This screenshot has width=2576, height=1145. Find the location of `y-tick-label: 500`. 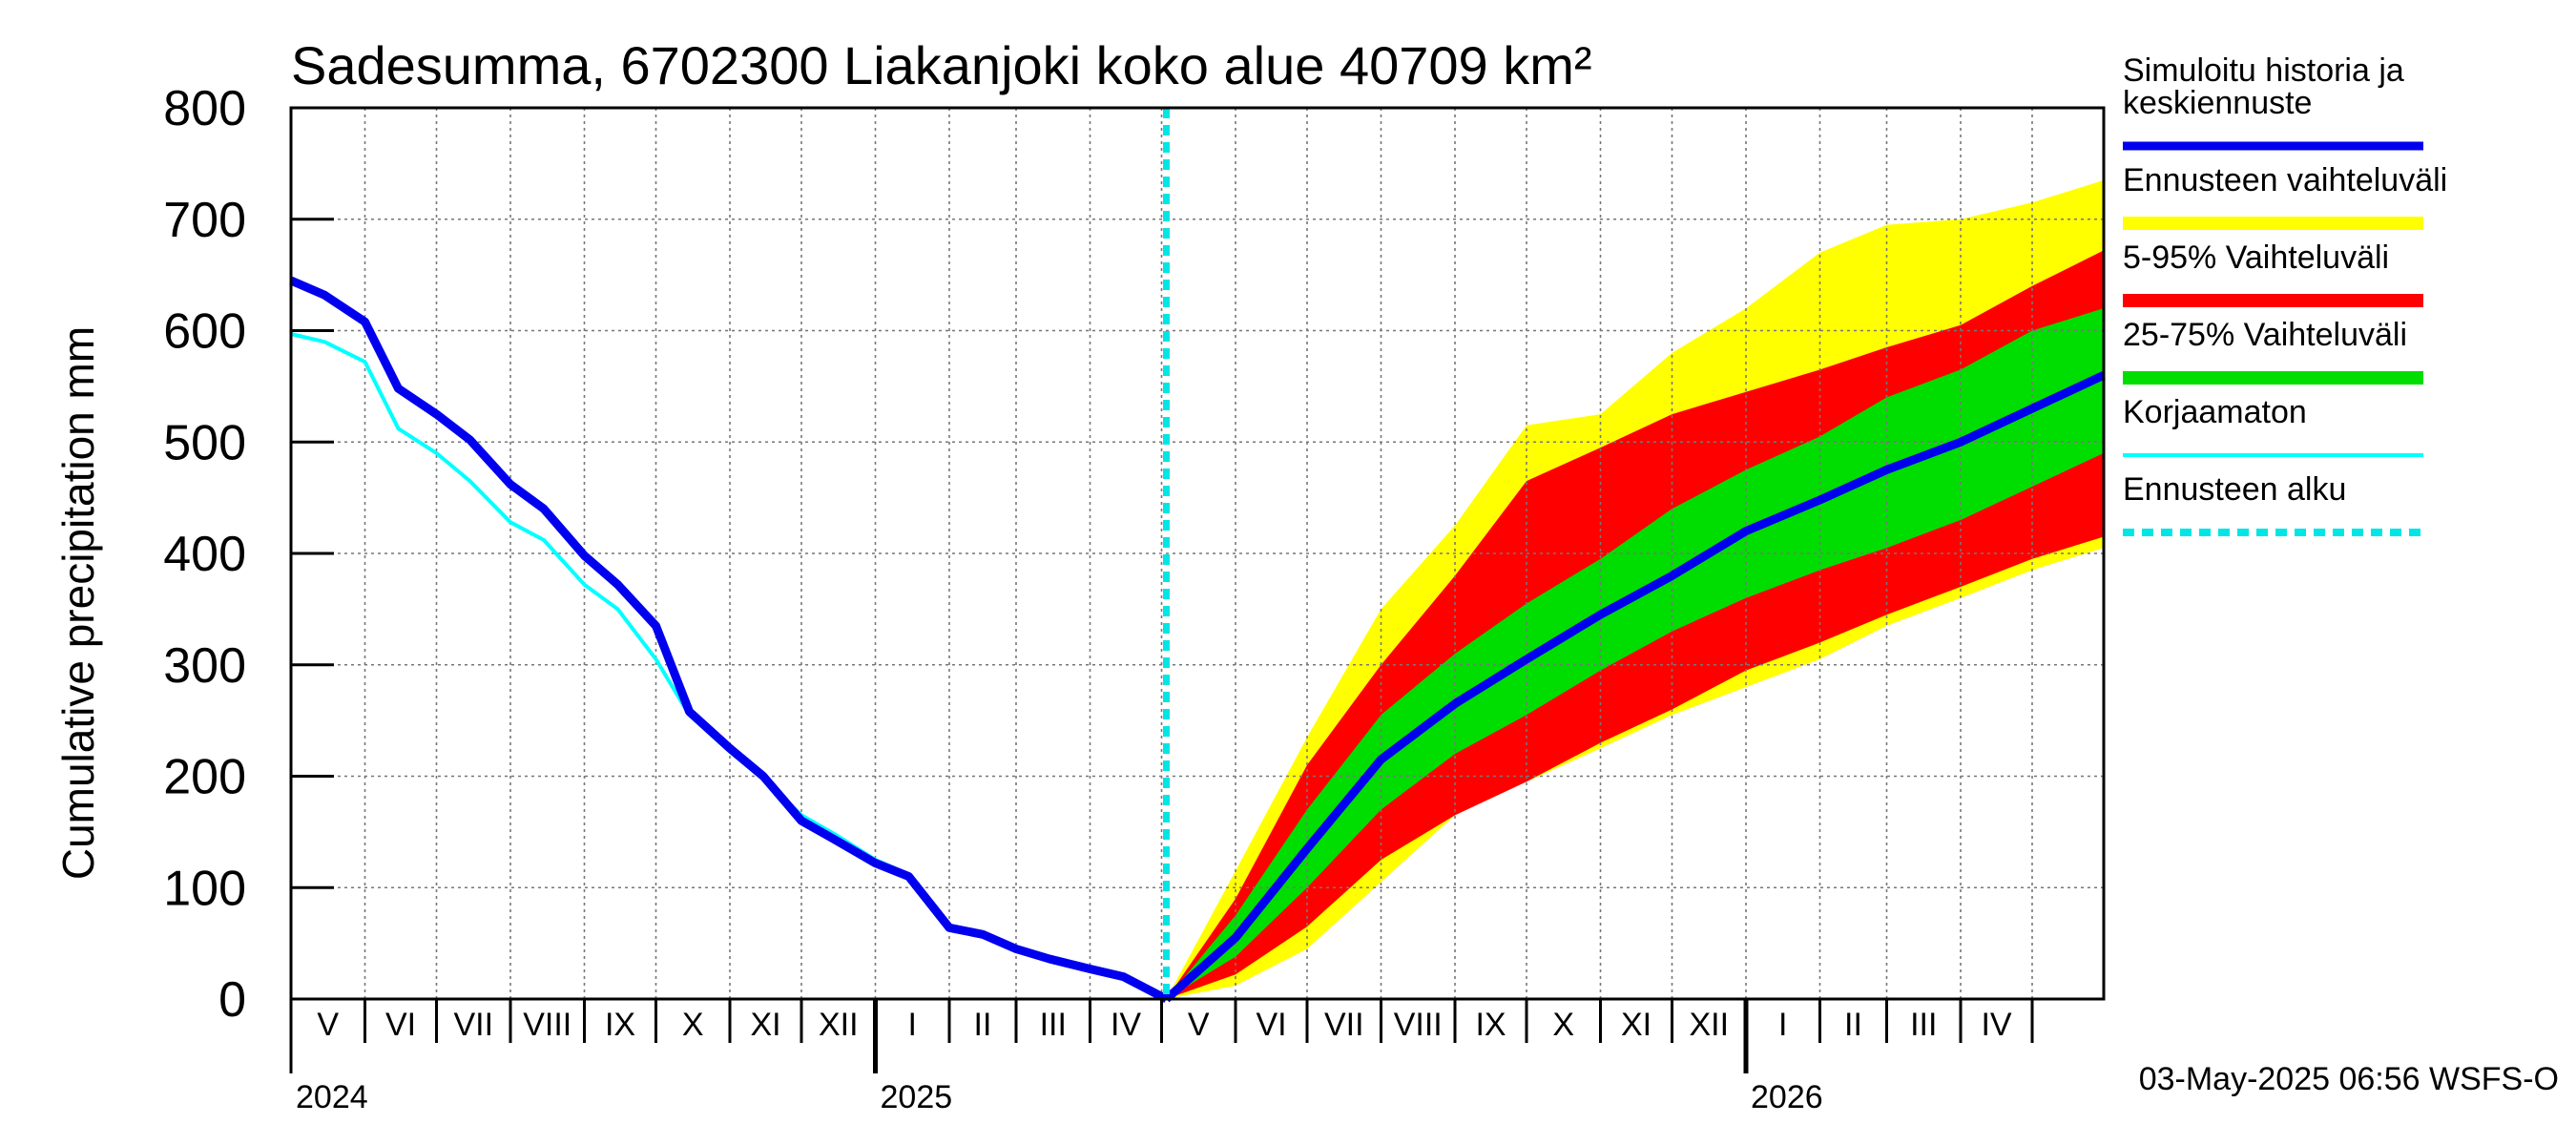

y-tick-label: 500 is located at coordinates (204, 443).